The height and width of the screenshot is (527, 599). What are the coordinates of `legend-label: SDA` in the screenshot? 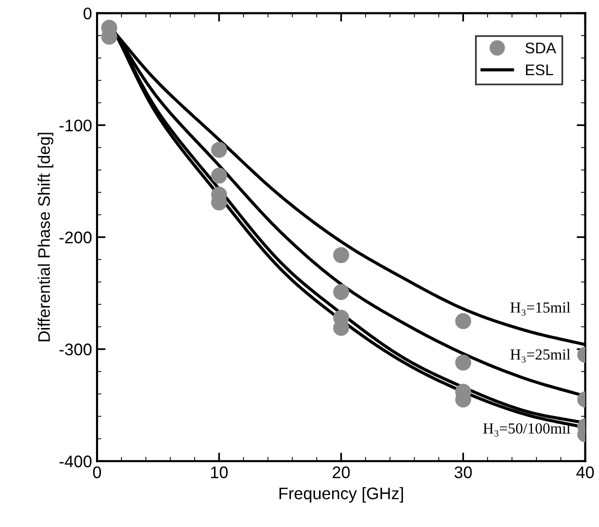 It's located at (540, 48).